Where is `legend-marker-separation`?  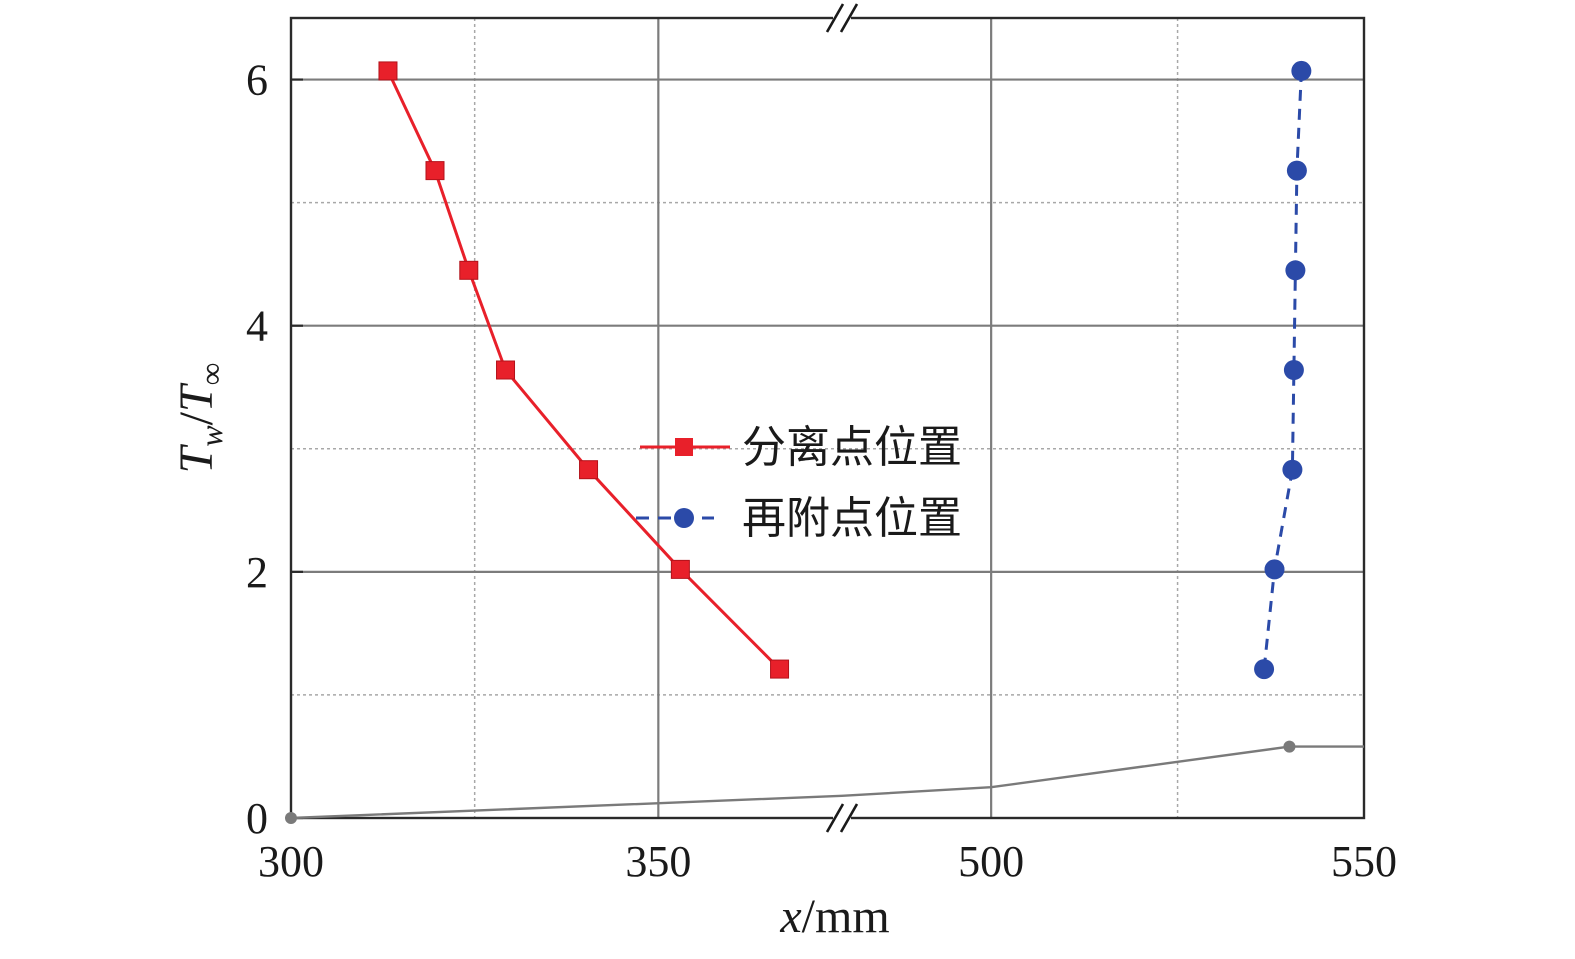
legend-marker-separation is located at coordinates (684, 447).